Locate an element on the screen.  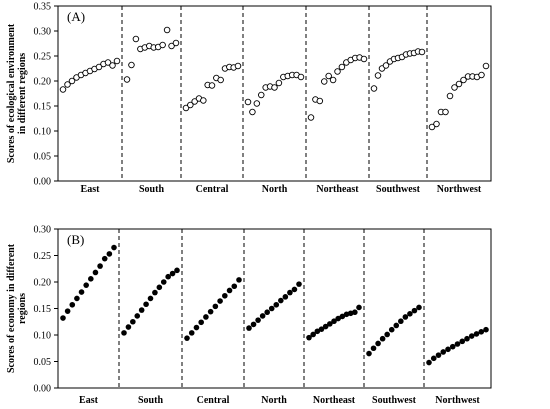
y-axis-label: Scores of economy in differentregions is located at coordinates (17, 308).